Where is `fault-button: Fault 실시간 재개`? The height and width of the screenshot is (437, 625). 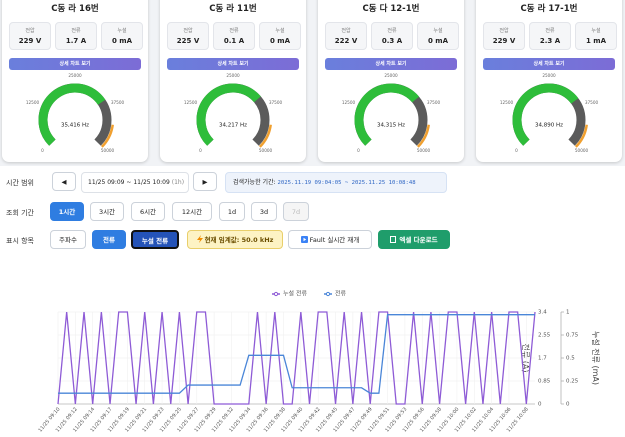
fault-button: Fault 실시간 재개 is located at coordinates (330, 239).